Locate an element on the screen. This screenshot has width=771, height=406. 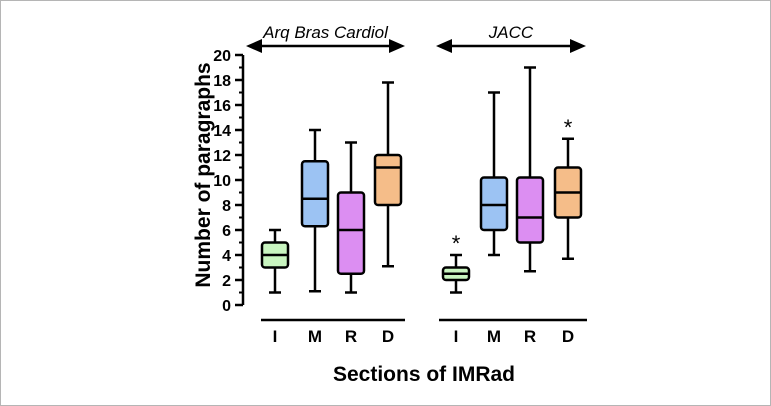
y-tick-label-18: 18 is located at coordinates (222, 81).